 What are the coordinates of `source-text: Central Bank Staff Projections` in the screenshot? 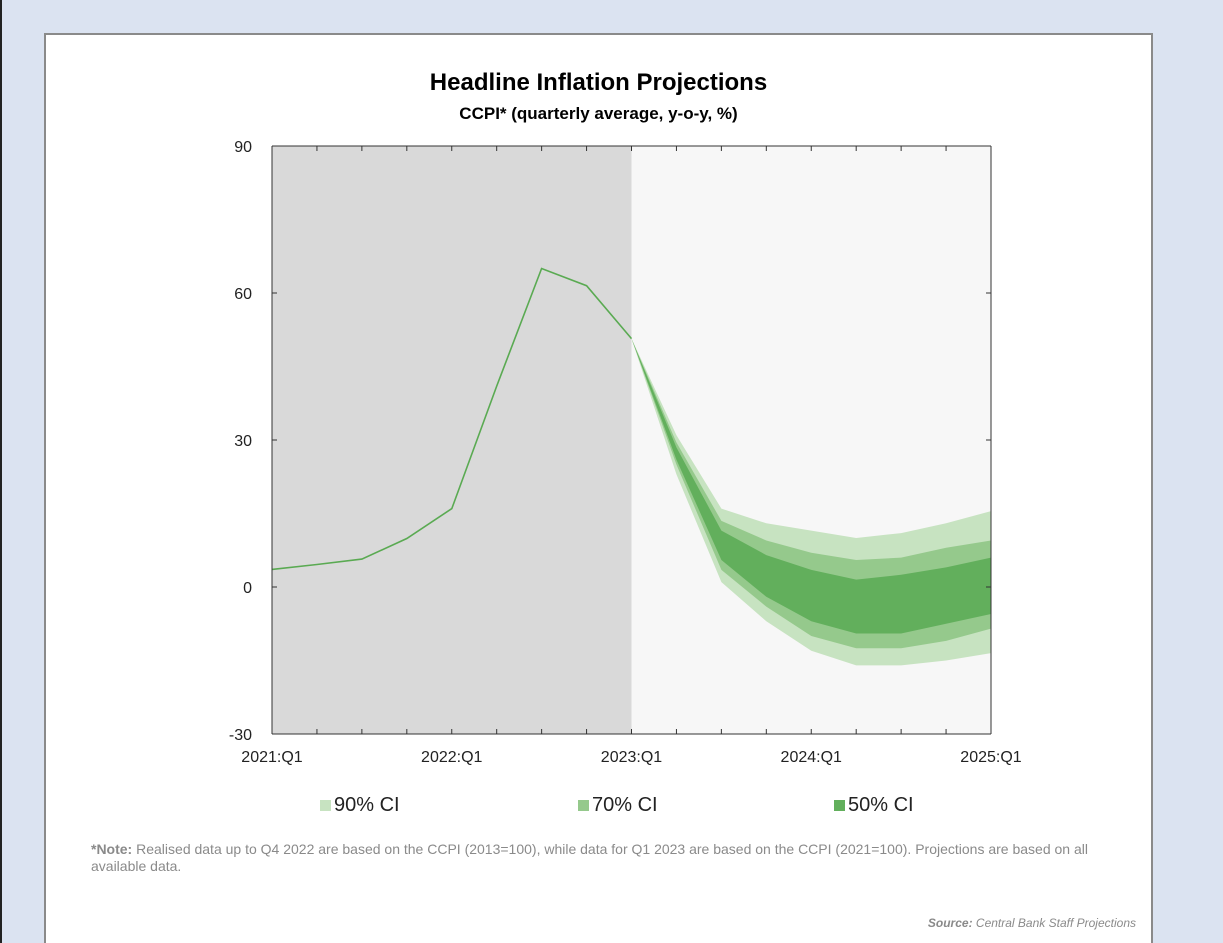 It's located at (1054, 923).